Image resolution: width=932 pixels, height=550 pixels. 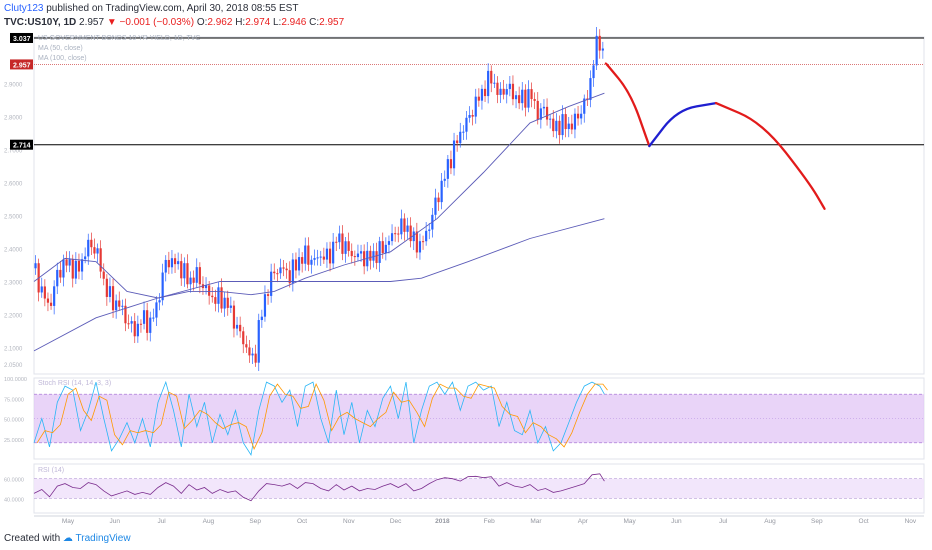 I want to click on rsi-tick-label: 40.0000, so click(x=14, y=500).